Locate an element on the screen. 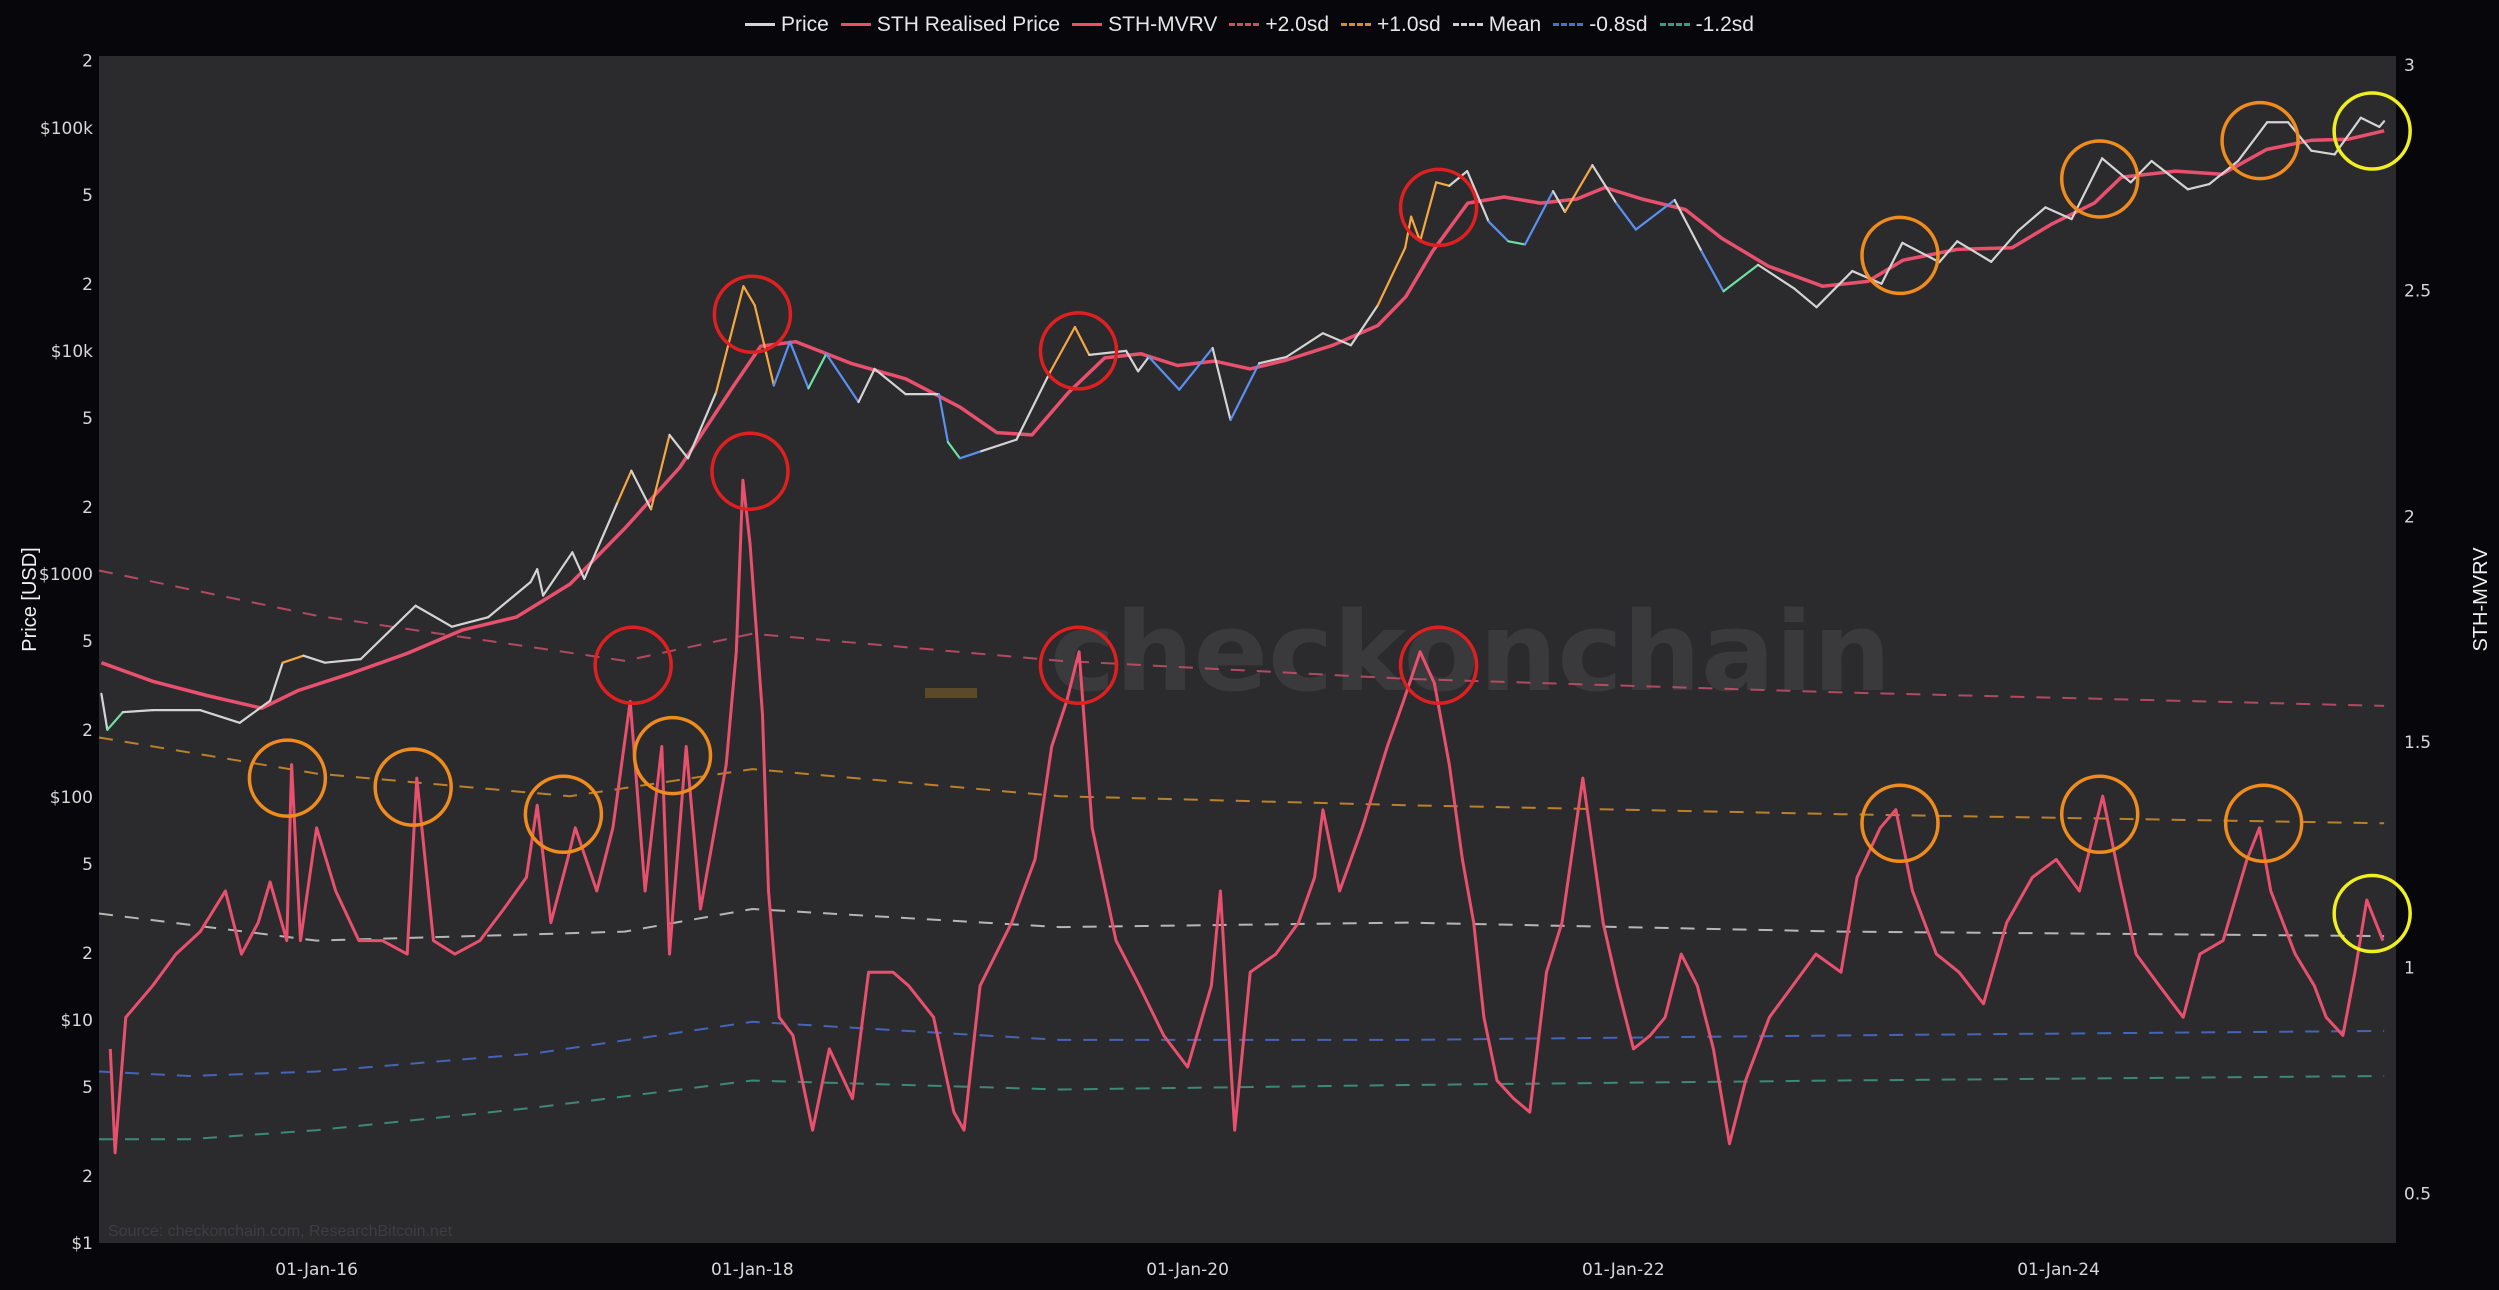  legend-label: +2.0sd is located at coordinates (1297, 24).